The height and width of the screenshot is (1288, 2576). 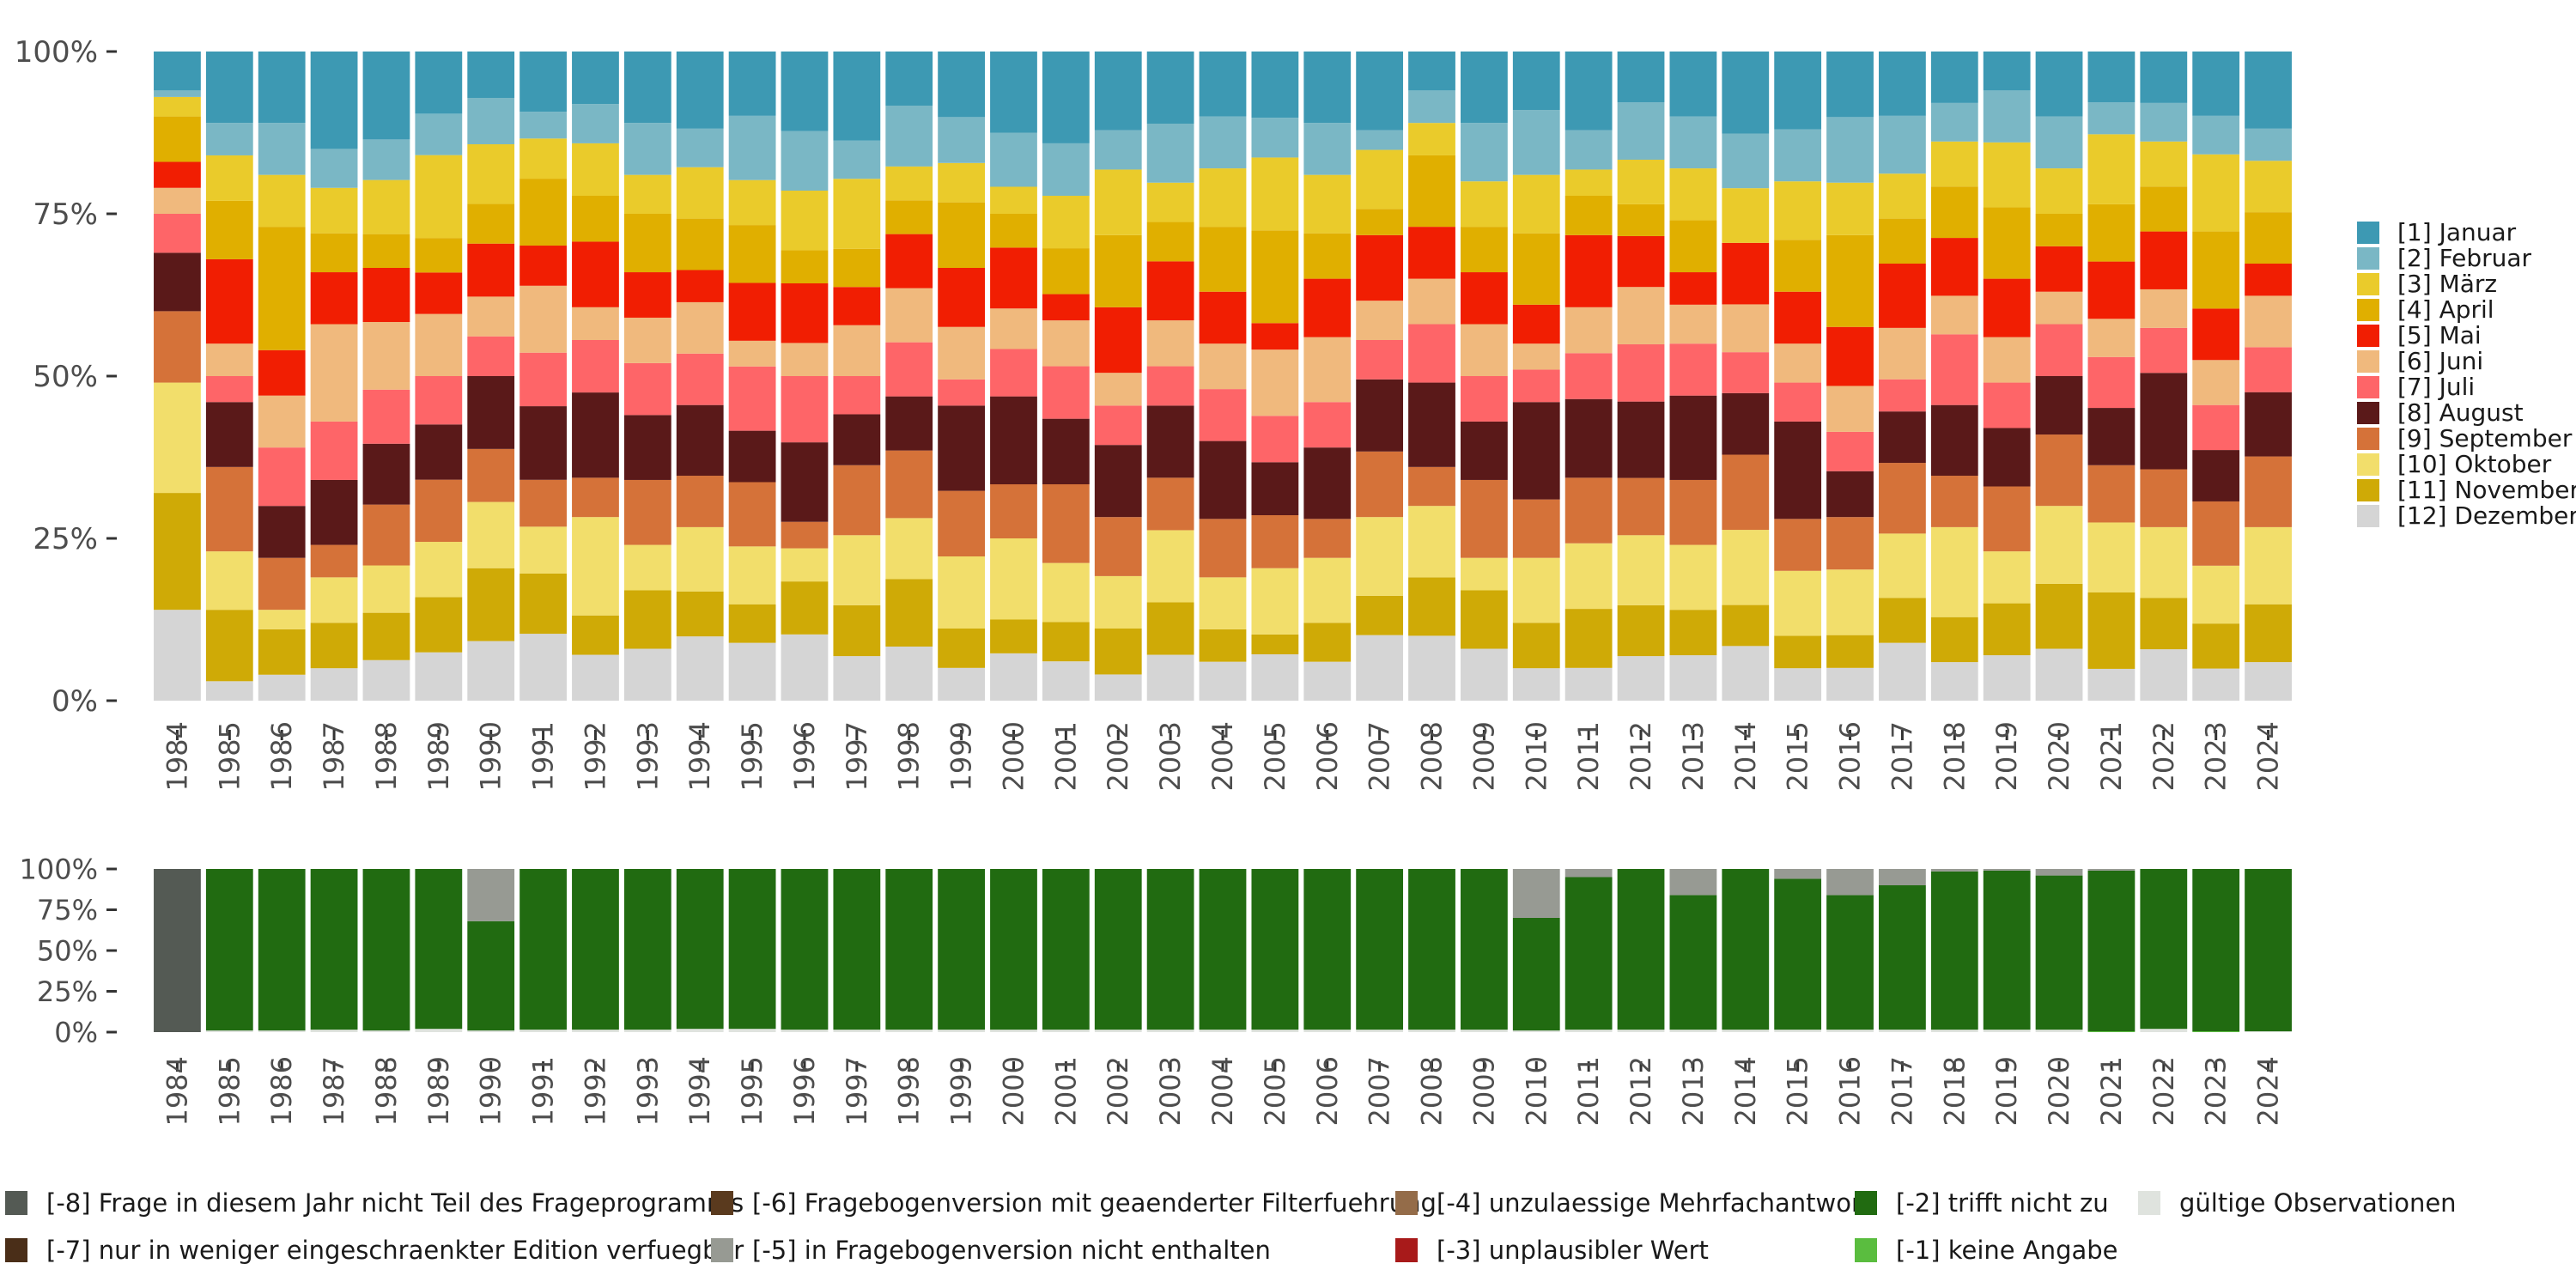 What do you see at coordinates (439, 134) in the screenshot?
I see `bar-segment-top-1989-2-februar` at bounding box center [439, 134].